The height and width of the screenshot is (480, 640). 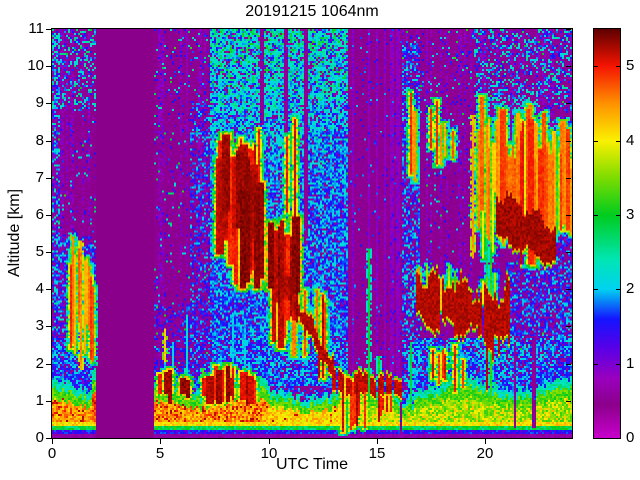 I want to click on y-tick-label: 0, so click(x=39, y=437).